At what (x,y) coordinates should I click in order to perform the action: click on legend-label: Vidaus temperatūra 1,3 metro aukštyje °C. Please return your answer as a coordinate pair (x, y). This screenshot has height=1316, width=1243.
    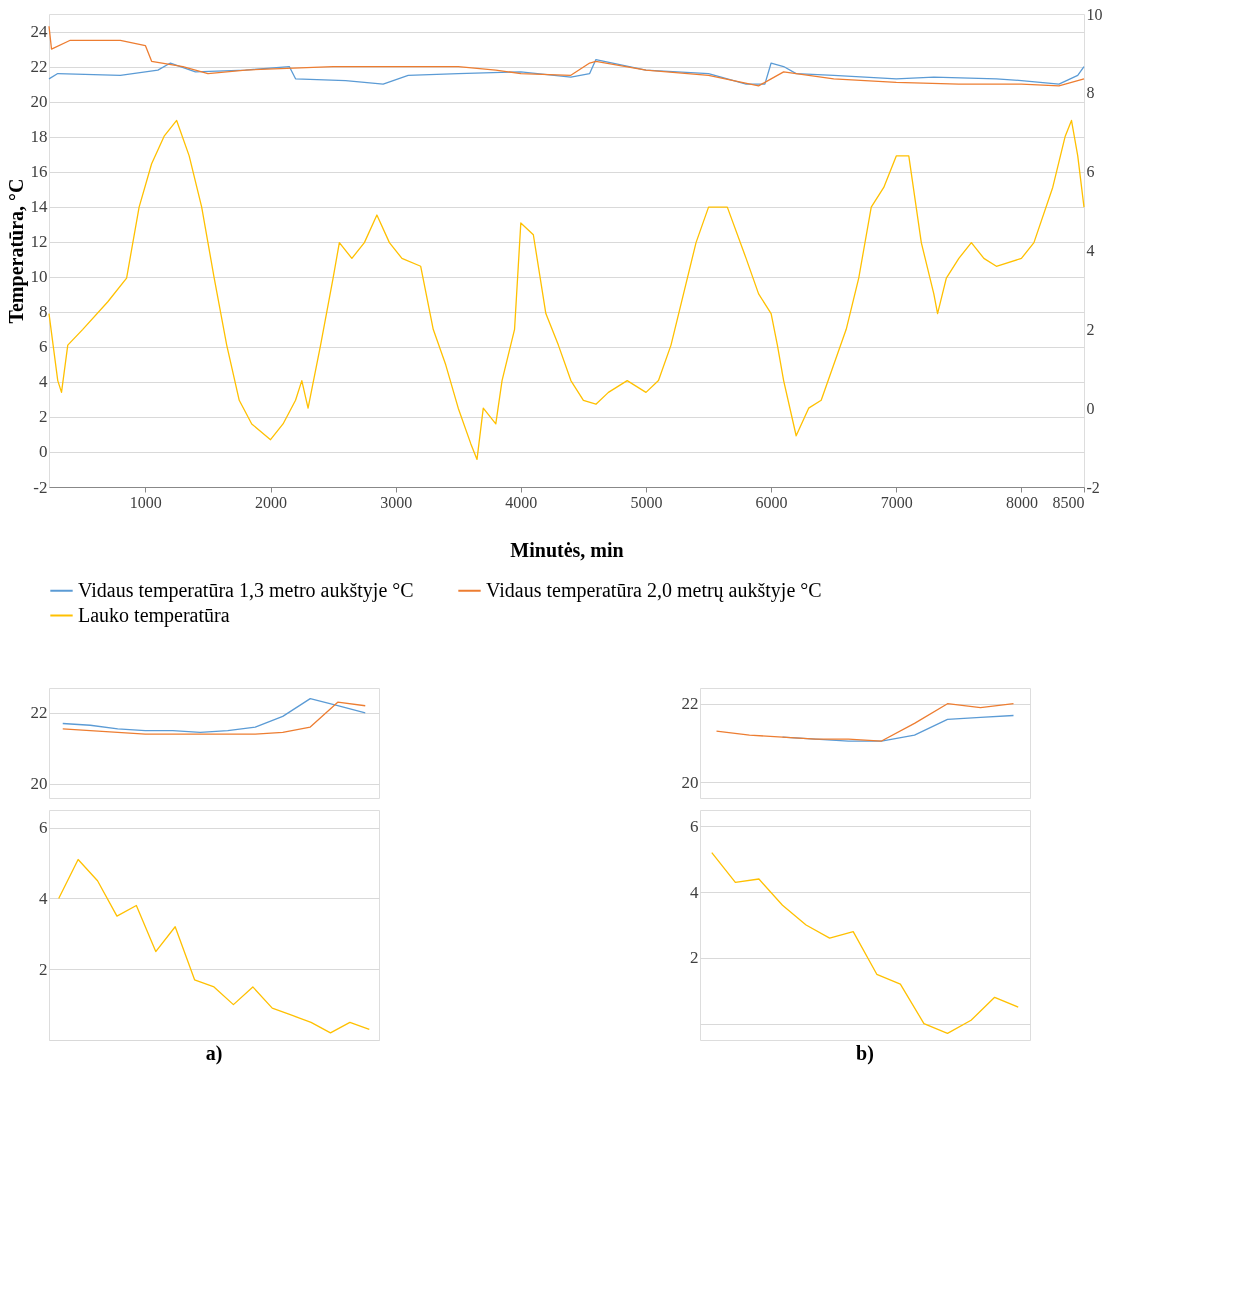
    Looking at the image, I should click on (246, 590).